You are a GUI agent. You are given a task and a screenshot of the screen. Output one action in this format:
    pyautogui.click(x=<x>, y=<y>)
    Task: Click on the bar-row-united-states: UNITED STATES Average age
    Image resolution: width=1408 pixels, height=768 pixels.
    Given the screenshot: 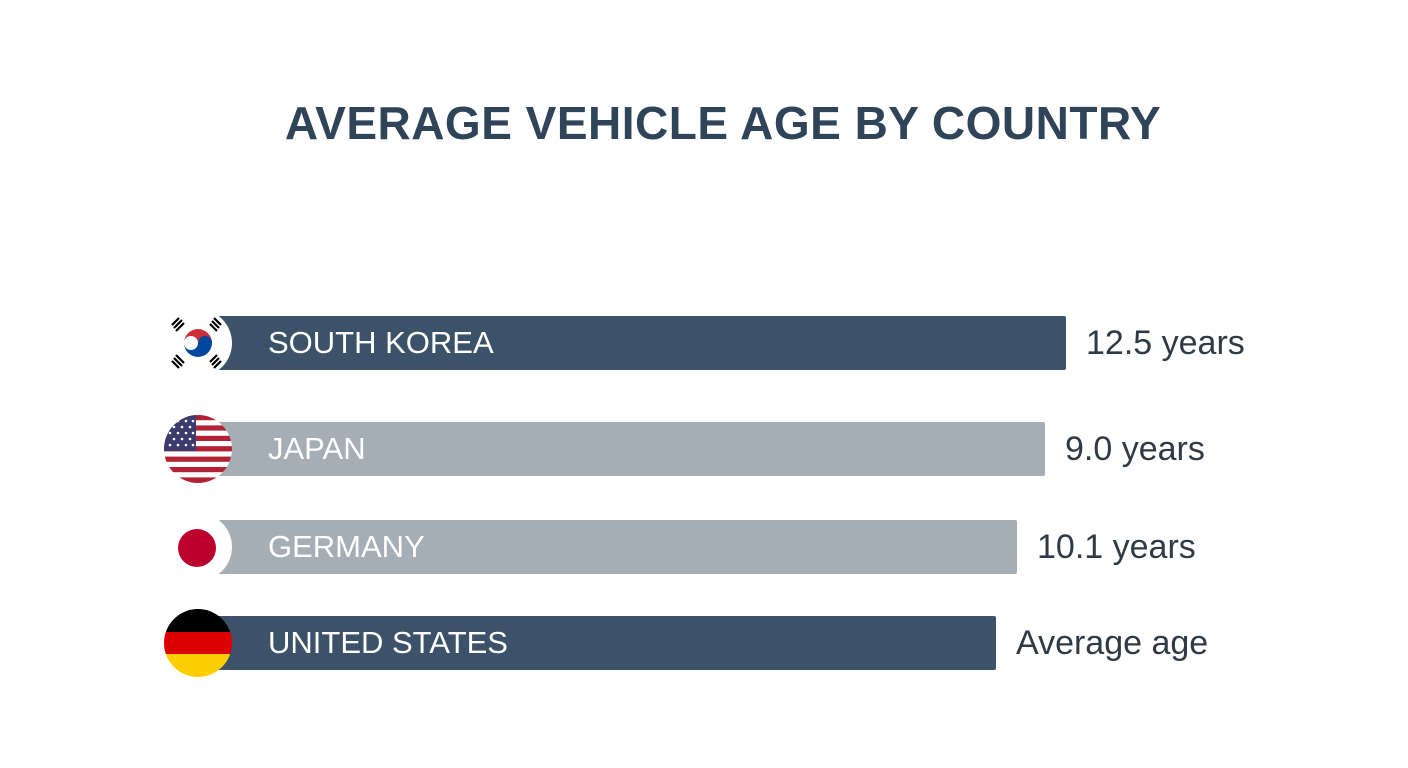 What is the action you would take?
    pyautogui.click(x=704, y=643)
    